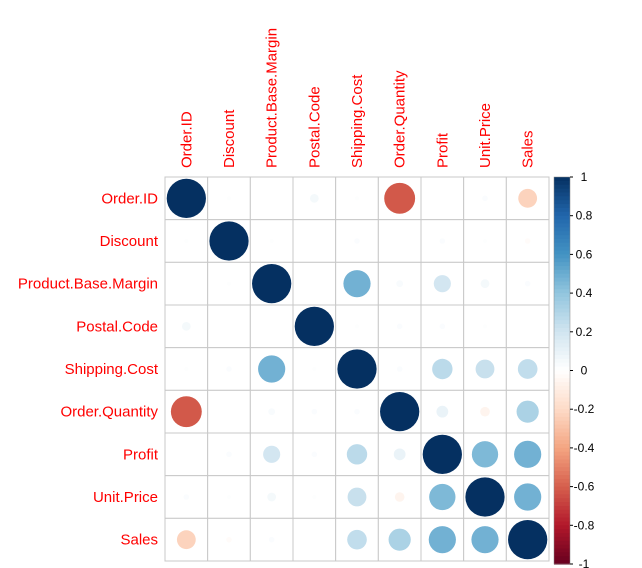 Image resolution: width=642 pixels, height=568 pixels. I want to click on row-label: Product.Base.Margin, so click(88, 284).